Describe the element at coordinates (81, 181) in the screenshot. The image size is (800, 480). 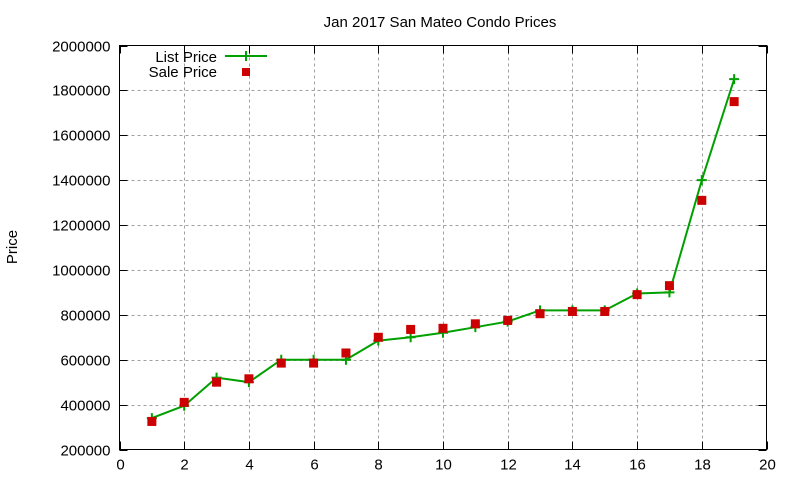
I see `y-tick-label: 1400000` at that location.